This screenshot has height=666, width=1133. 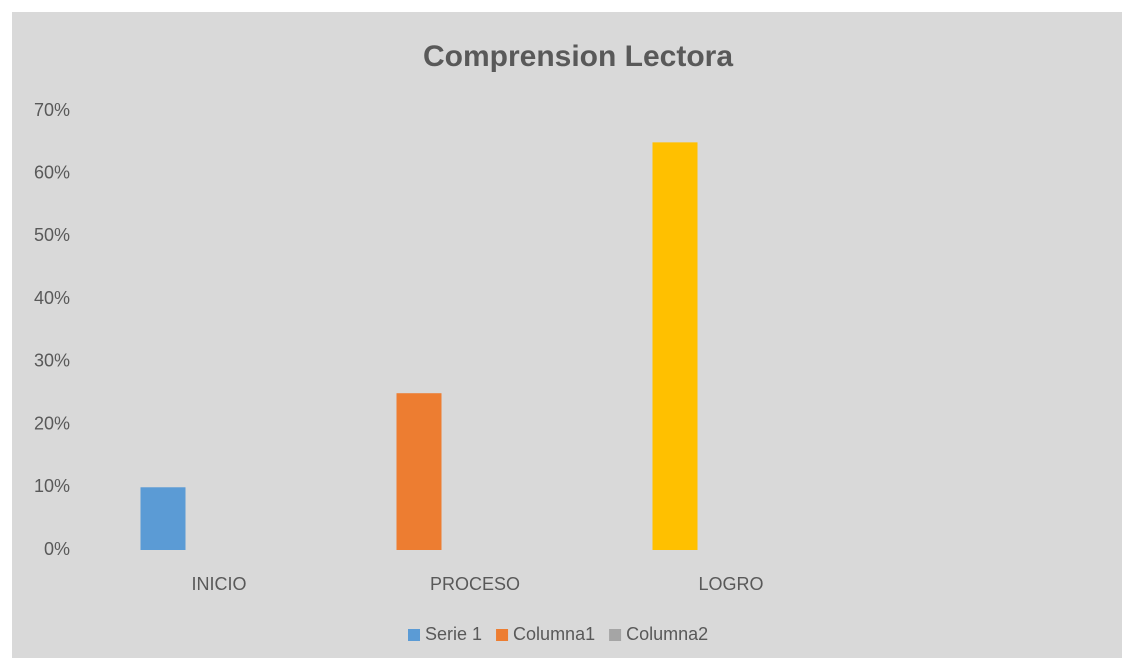 What do you see at coordinates (52, 423) in the screenshot?
I see `y-tick-label: 20%` at bounding box center [52, 423].